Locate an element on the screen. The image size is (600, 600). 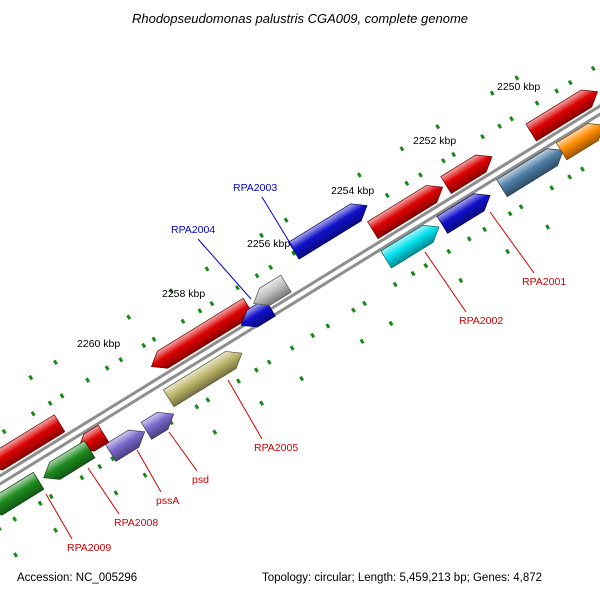
scale-label: 2256 kbp is located at coordinates (268, 244).